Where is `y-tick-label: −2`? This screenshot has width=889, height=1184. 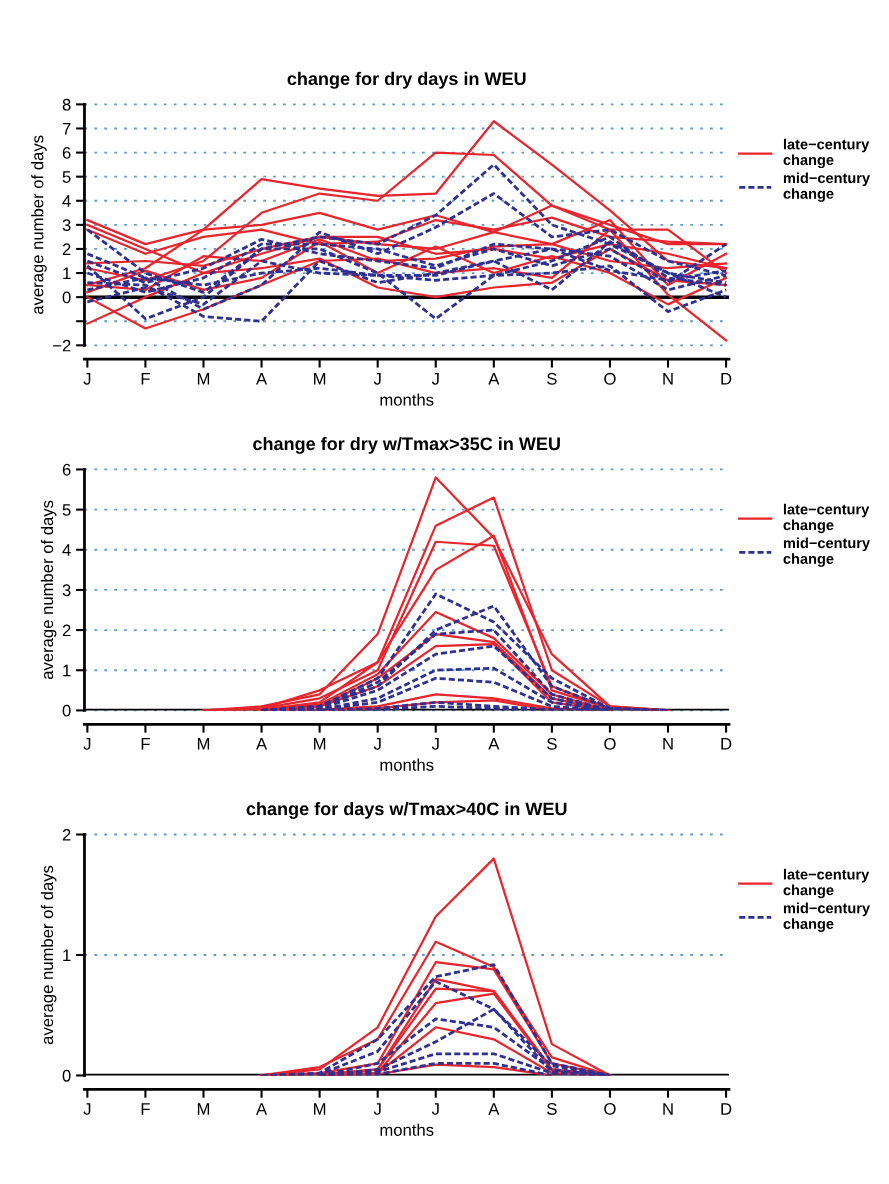 y-tick-label: −2 is located at coordinates (62, 345).